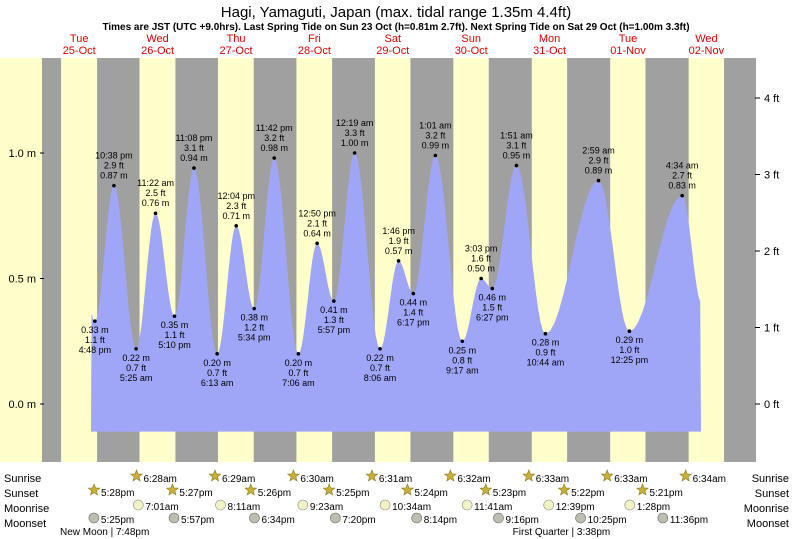 The image size is (793, 539). Describe the element at coordinates (707, 51) in the screenshot. I see `day-date-label: 02-Nov` at that location.